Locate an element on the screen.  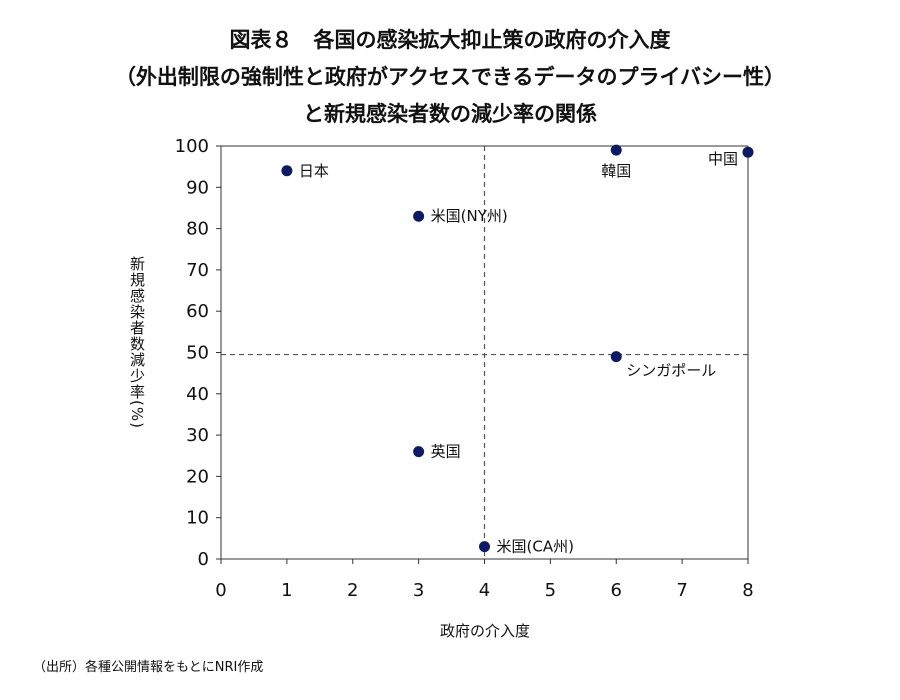
x-tick-label: 1 is located at coordinates (286, 590).